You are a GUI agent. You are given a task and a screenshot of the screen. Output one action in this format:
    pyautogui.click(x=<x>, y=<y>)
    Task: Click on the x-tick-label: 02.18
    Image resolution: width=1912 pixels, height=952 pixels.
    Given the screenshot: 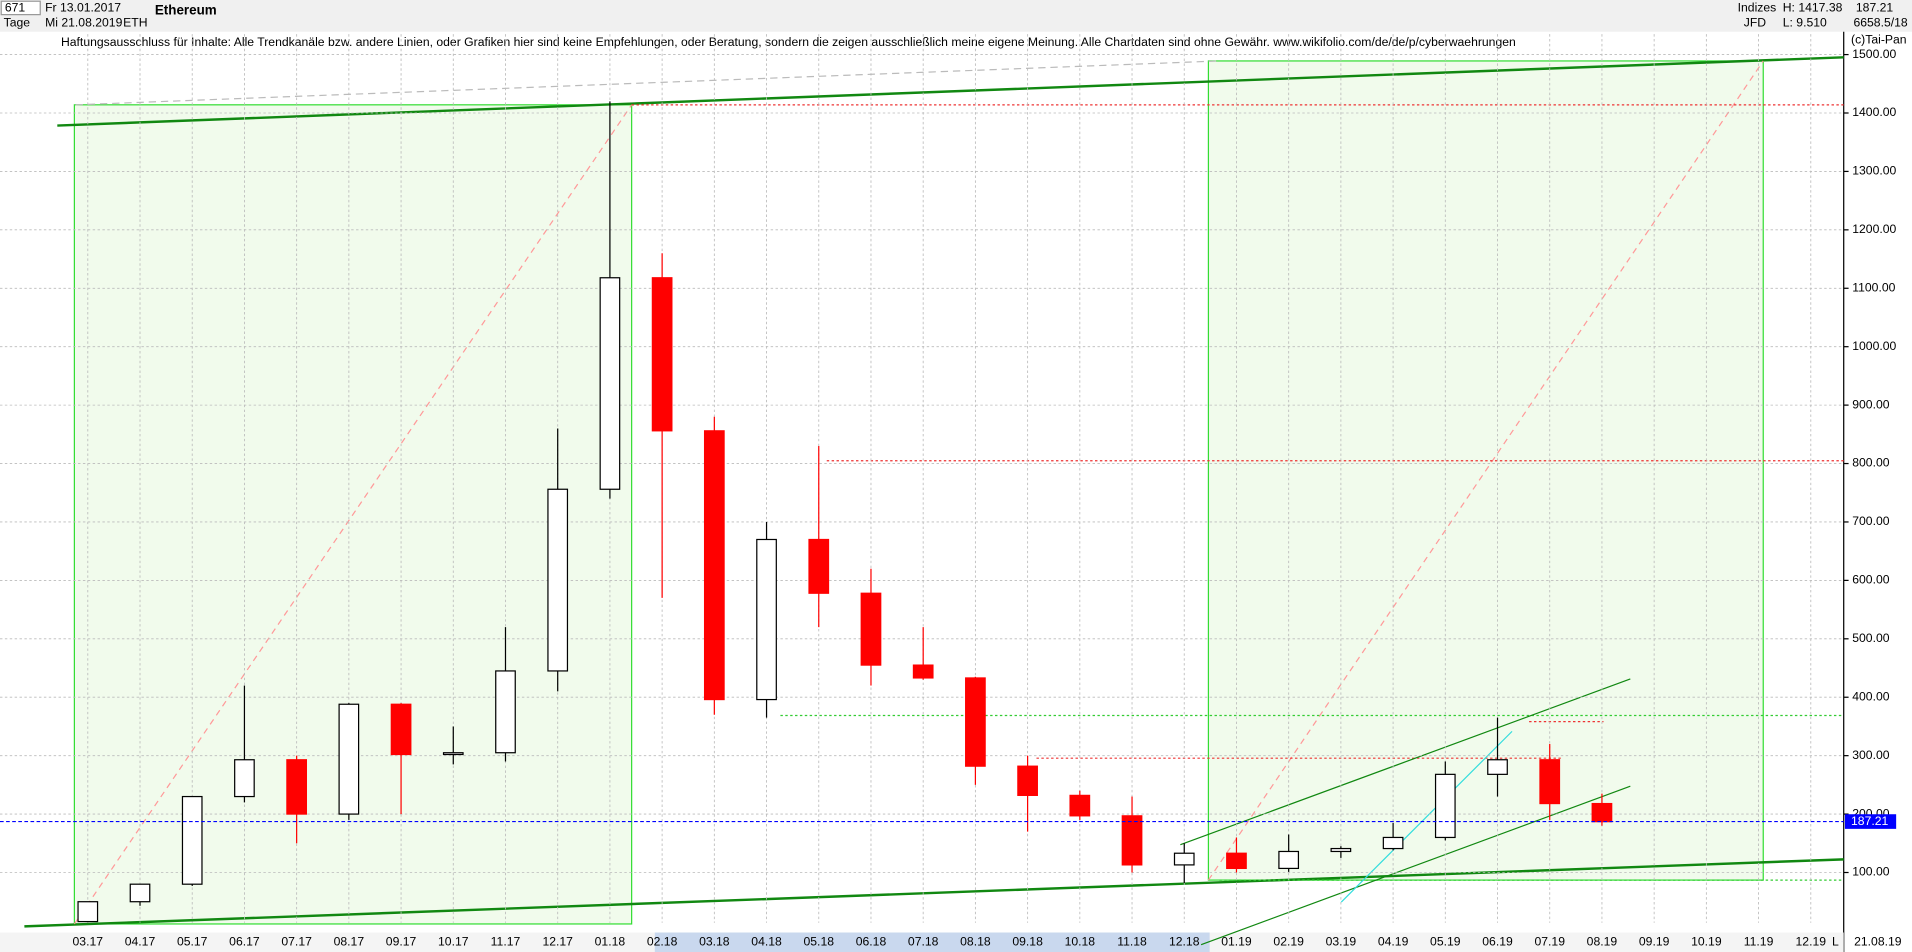 What is the action you would take?
    pyautogui.click(x=662, y=941)
    